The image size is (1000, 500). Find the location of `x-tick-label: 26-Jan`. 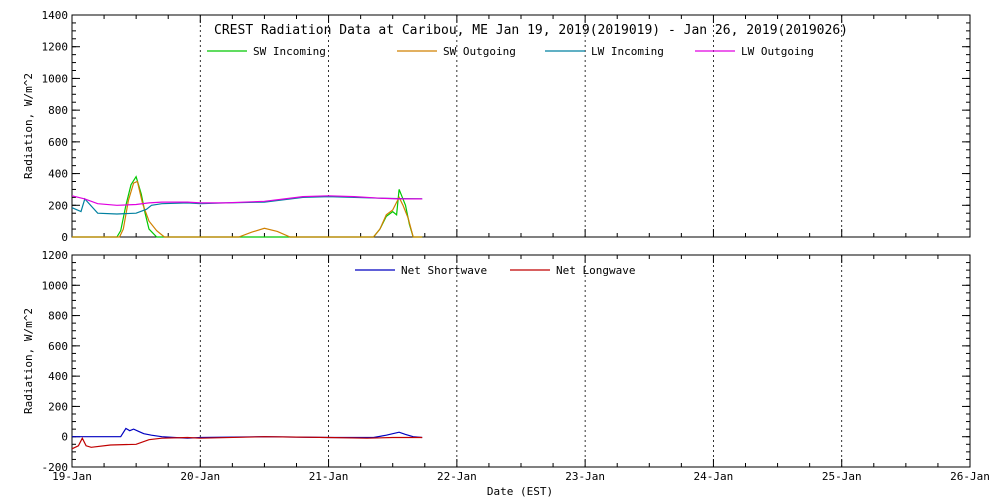

x-tick-label: 26-Jan is located at coordinates (970, 476).